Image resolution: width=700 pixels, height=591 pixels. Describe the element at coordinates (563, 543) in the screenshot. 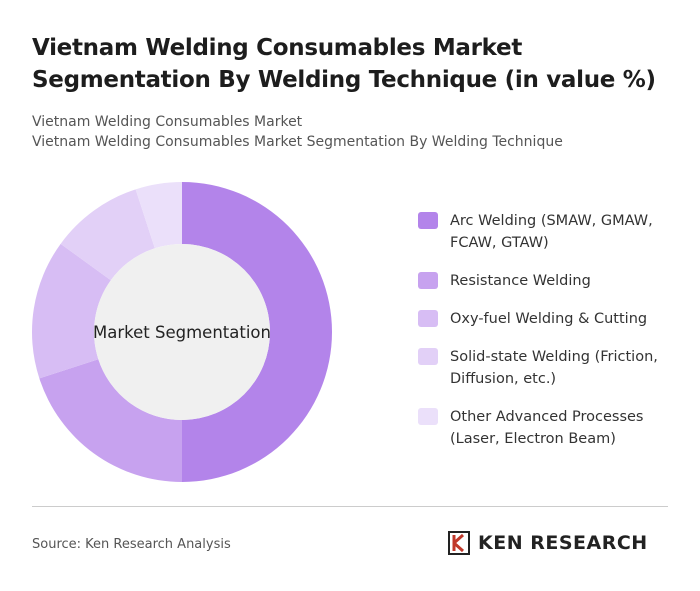

I see `brand: KEN RESEARCH` at that location.